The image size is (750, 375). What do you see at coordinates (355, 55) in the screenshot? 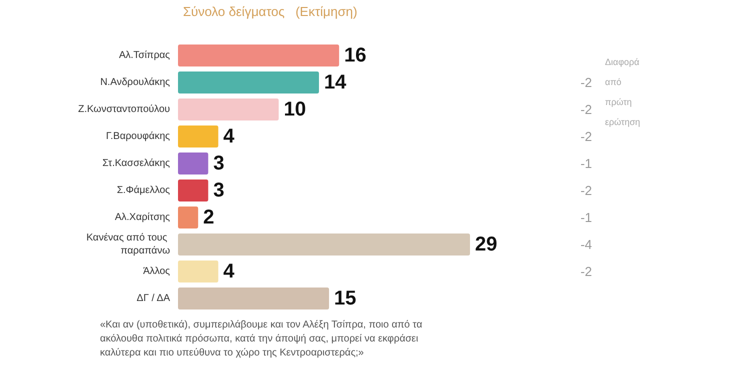
I see `data-label: 16` at bounding box center [355, 55].